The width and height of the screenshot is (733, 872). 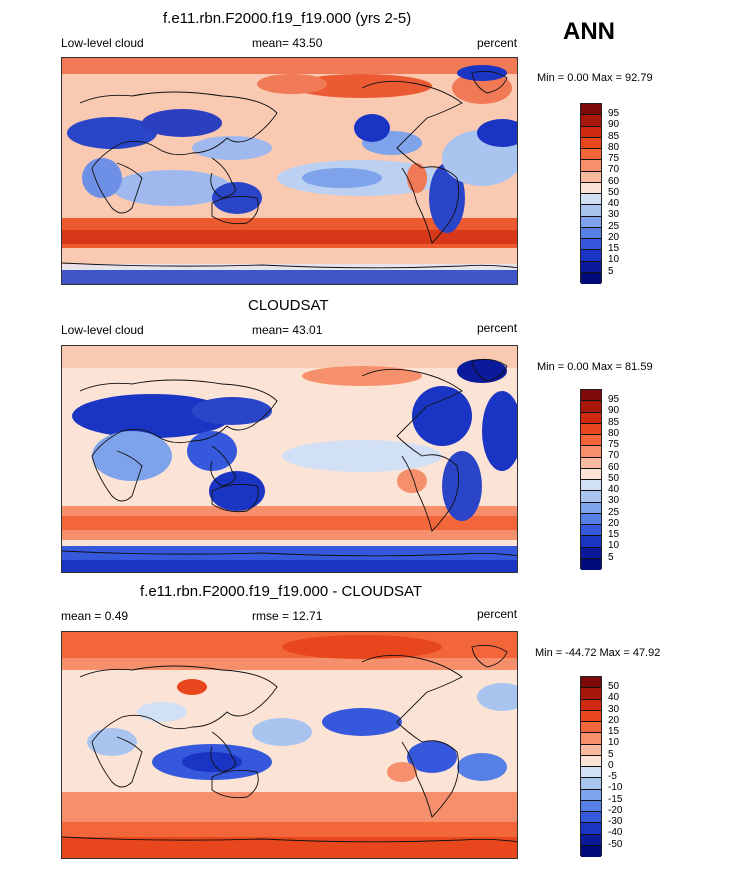 What do you see at coordinates (287, 330) in the screenshot?
I see `panel2-mean-label: mean= 43.01` at bounding box center [287, 330].